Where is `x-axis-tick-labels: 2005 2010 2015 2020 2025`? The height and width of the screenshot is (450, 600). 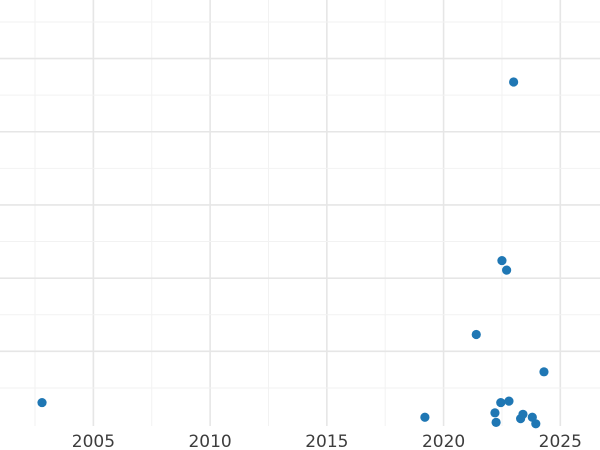
x-axis-tick-labels: 2005 2010 2015 2020 2025 is located at coordinates (327, 441).